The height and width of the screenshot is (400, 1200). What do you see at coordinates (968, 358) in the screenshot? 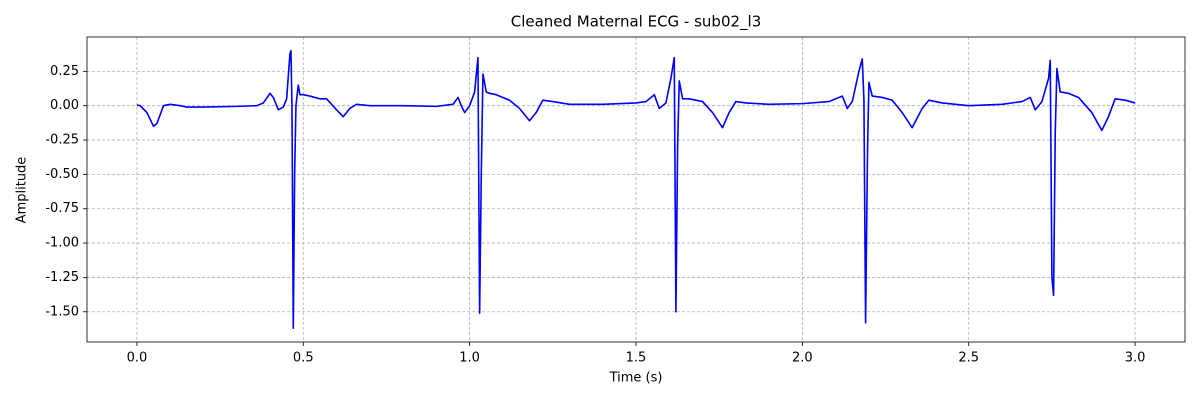
I see `x-tick-label: 2.5` at bounding box center [968, 358].